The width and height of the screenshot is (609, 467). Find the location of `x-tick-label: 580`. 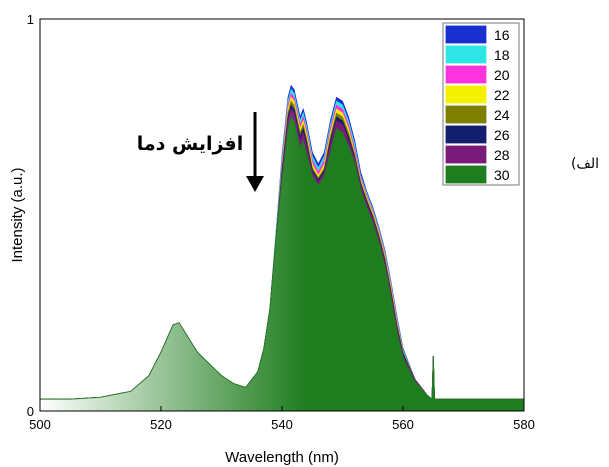

x-tick-label: 580 is located at coordinates (524, 424).